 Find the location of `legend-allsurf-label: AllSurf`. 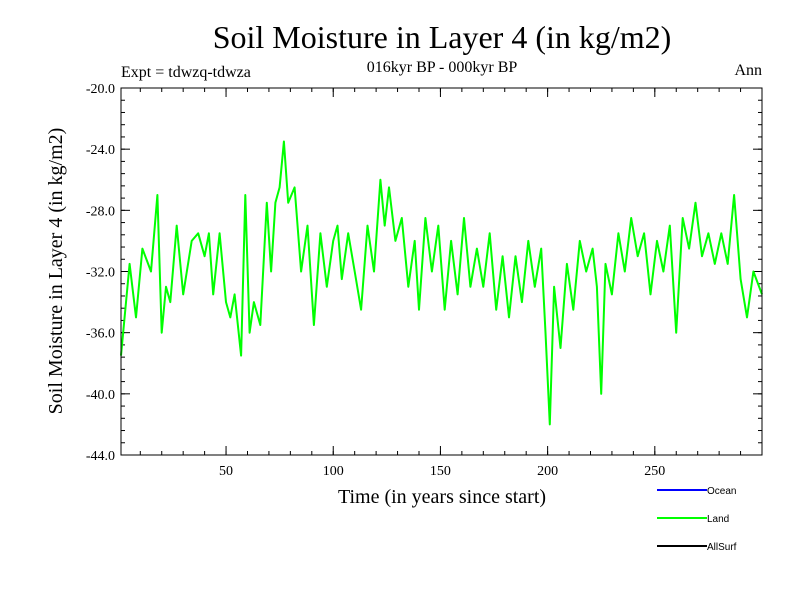

legend-allsurf-label: AllSurf is located at coordinates (722, 547).